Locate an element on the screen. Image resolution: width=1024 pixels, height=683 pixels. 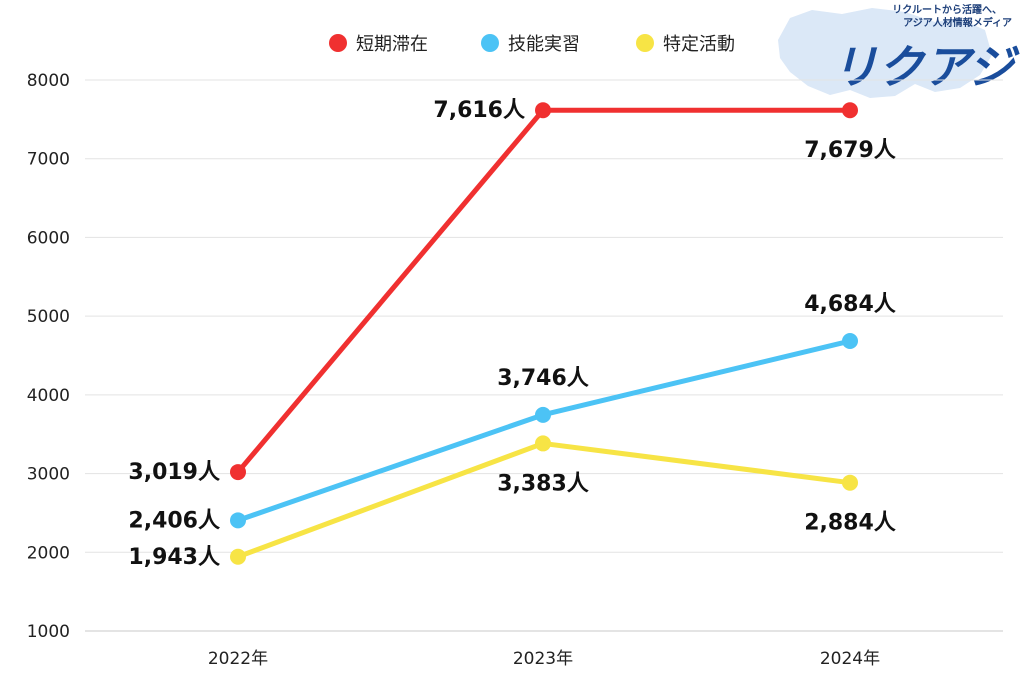
data-label: 7,616人 is located at coordinates (479, 110).